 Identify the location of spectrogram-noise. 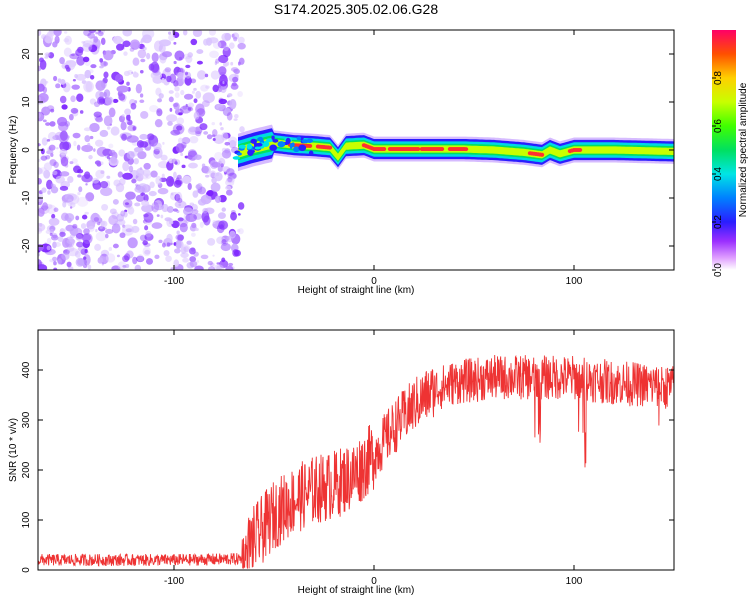
(142, 150).